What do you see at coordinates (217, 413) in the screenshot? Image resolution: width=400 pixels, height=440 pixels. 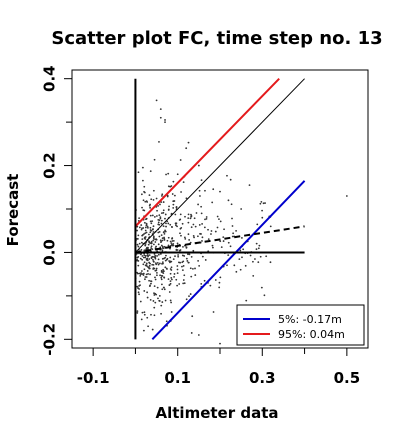 I see `x-axis-label: Altimeter data` at bounding box center [217, 413].